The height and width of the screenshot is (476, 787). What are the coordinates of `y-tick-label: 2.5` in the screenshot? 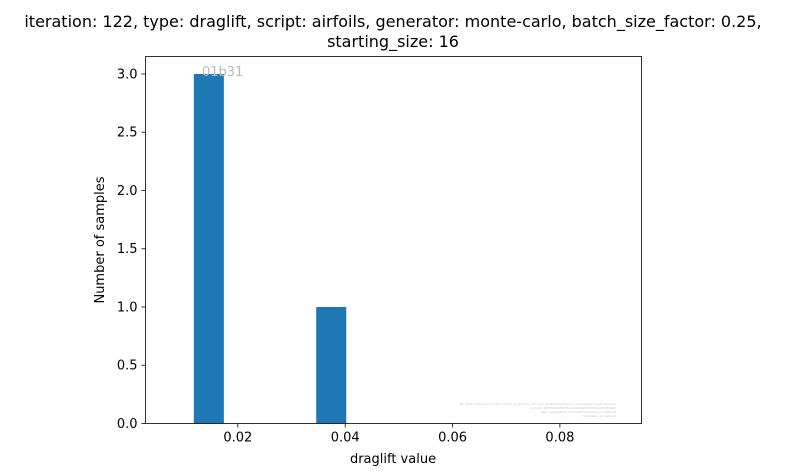 It's located at (127, 133).